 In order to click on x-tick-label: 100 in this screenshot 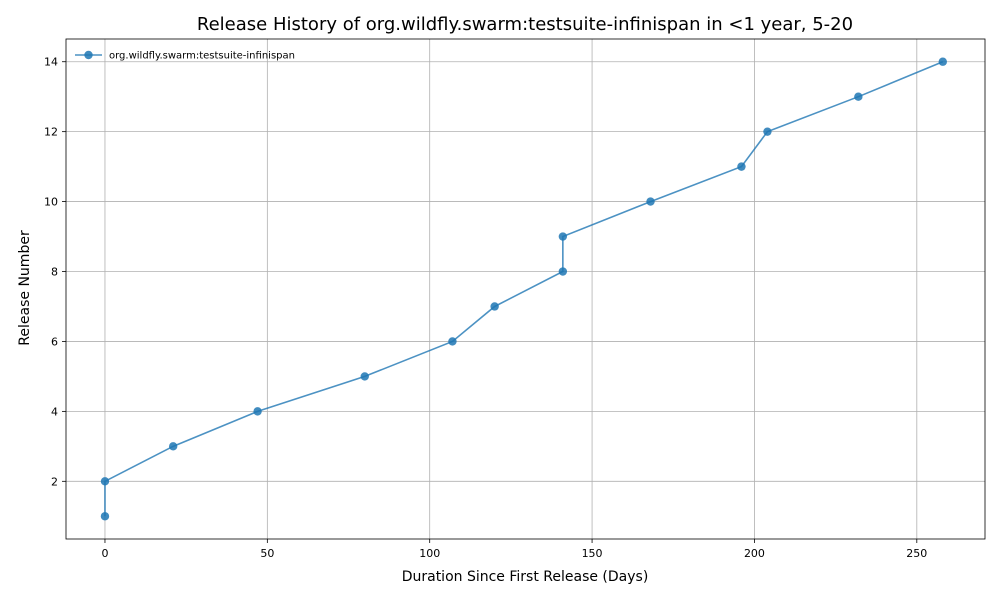, I will do `click(429, 553)`.